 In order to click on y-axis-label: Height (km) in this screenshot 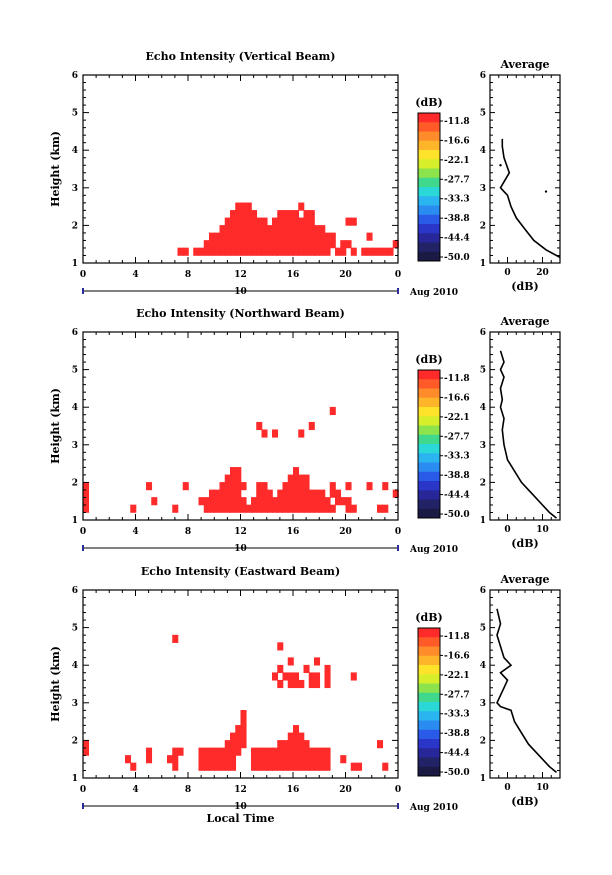, I will do `click(55, 684)`.